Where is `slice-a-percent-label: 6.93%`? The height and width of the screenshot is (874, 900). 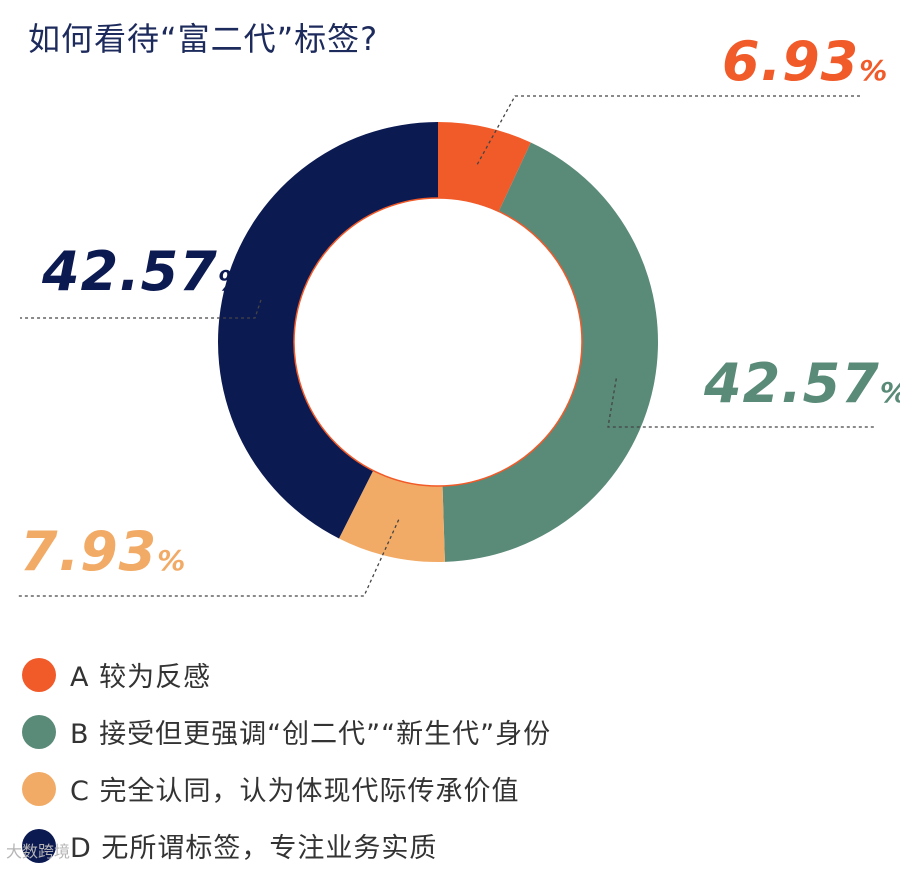
slice-a-percent-label: 6.93% is located at coordinates (805, 61).